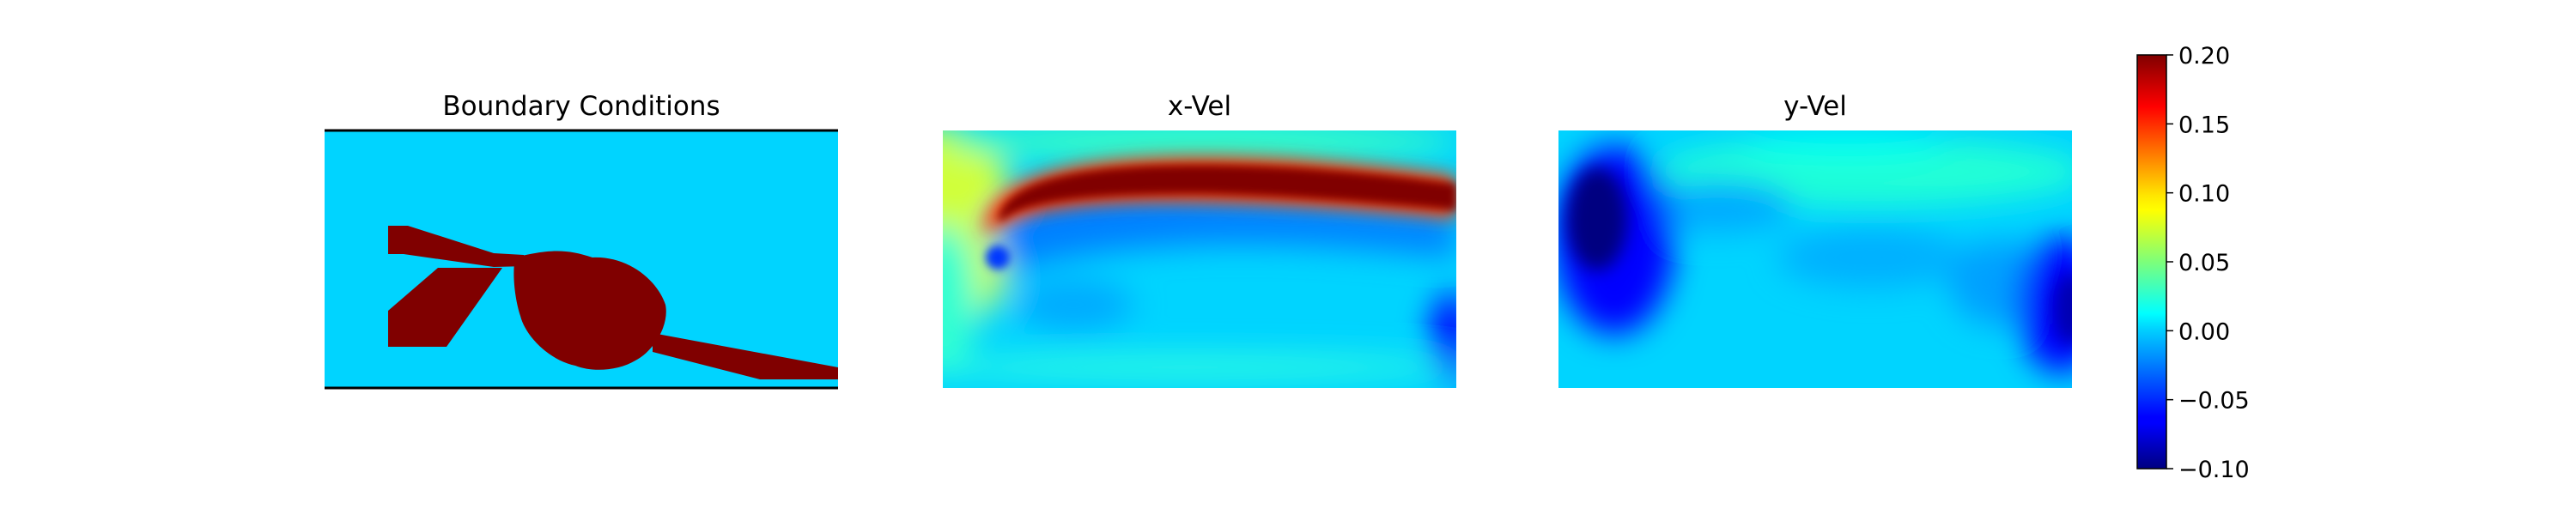 This screenshot has width=2576, height=515. I want to click on solid-tail-strut, so click(746, 356).